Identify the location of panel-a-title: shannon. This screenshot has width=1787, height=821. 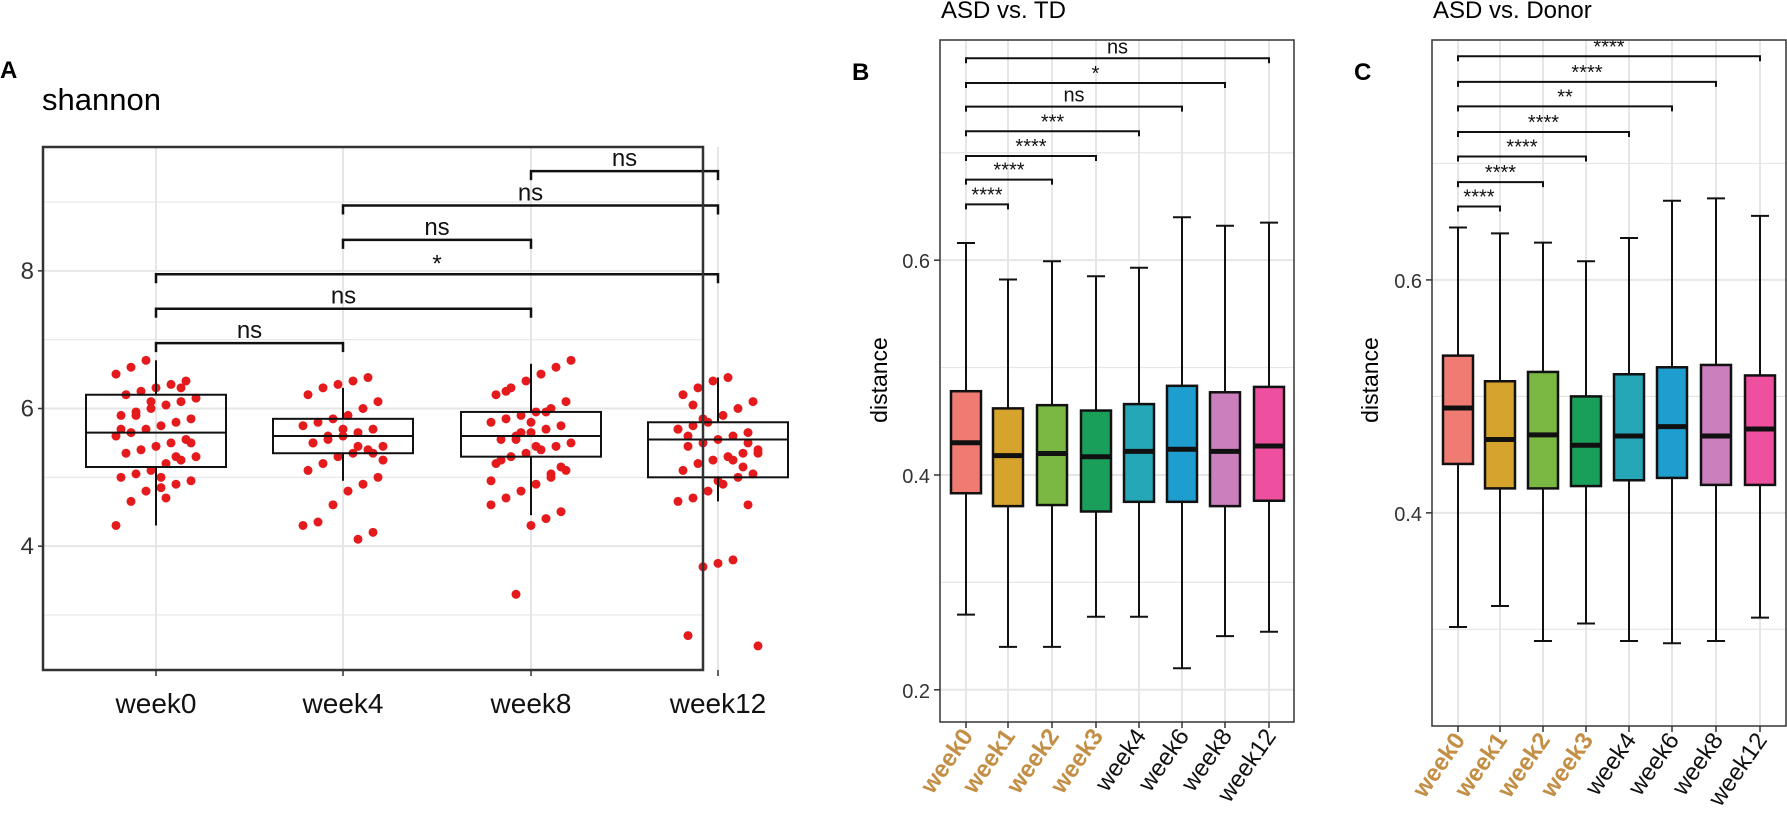
(101, 99).